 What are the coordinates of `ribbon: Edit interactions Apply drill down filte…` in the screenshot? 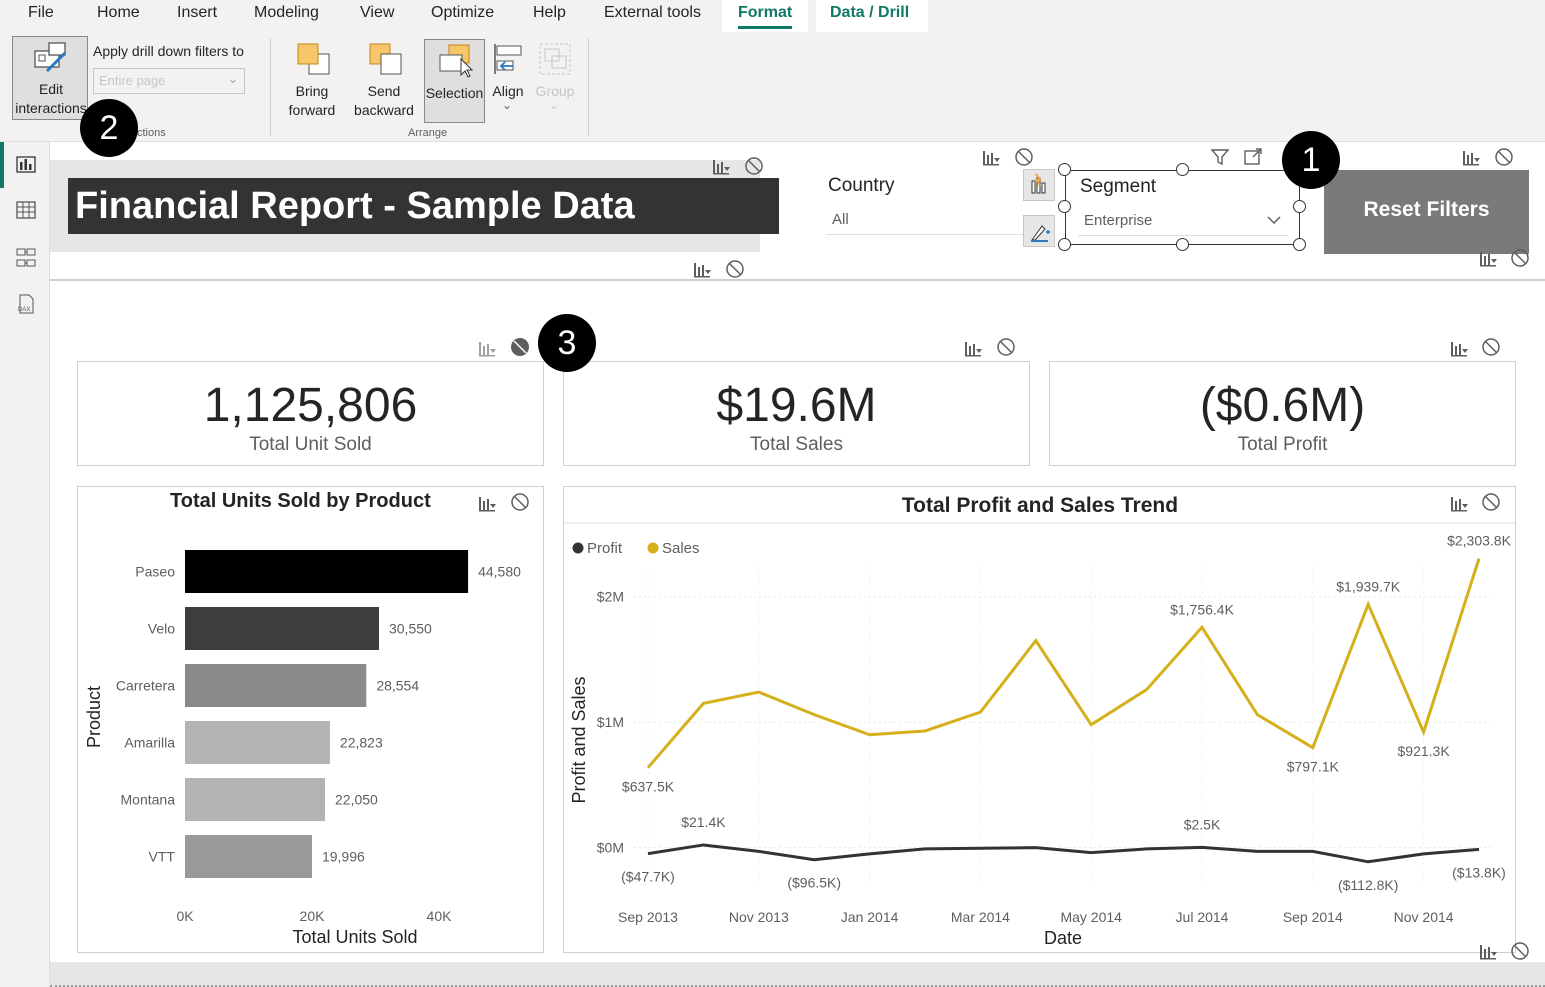 It's located at (772, 87).